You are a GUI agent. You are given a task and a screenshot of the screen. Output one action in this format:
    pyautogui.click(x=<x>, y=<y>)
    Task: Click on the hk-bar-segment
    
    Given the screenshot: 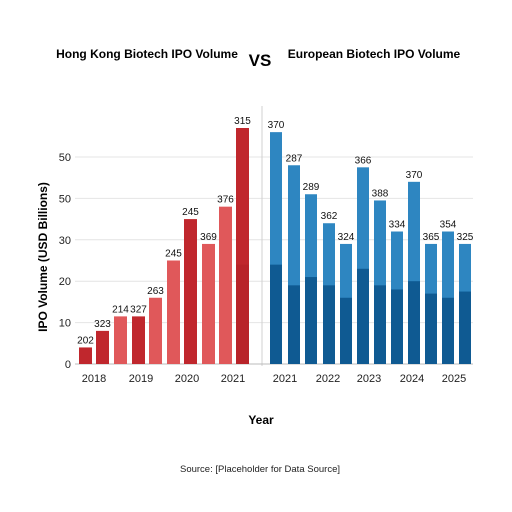 What is the action you would take?
    pyautogui.click(x=242, y=314)
    